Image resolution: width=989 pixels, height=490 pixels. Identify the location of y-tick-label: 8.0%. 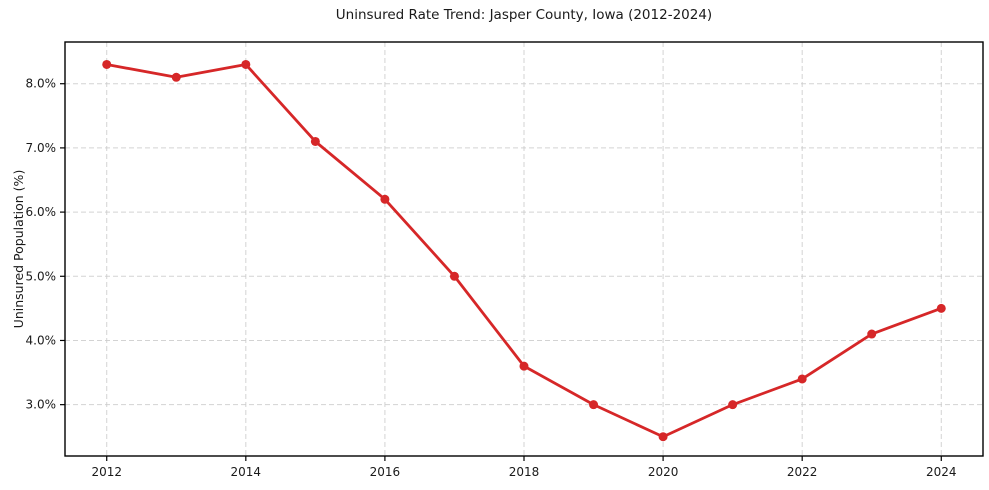
(41, 84).